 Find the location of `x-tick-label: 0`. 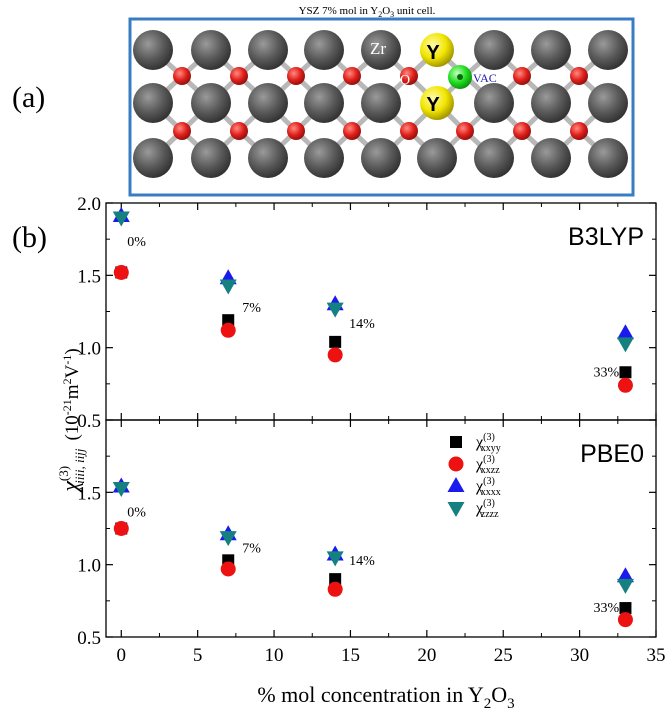

x-tick-label: 0 is located at coordinates (122, 655).